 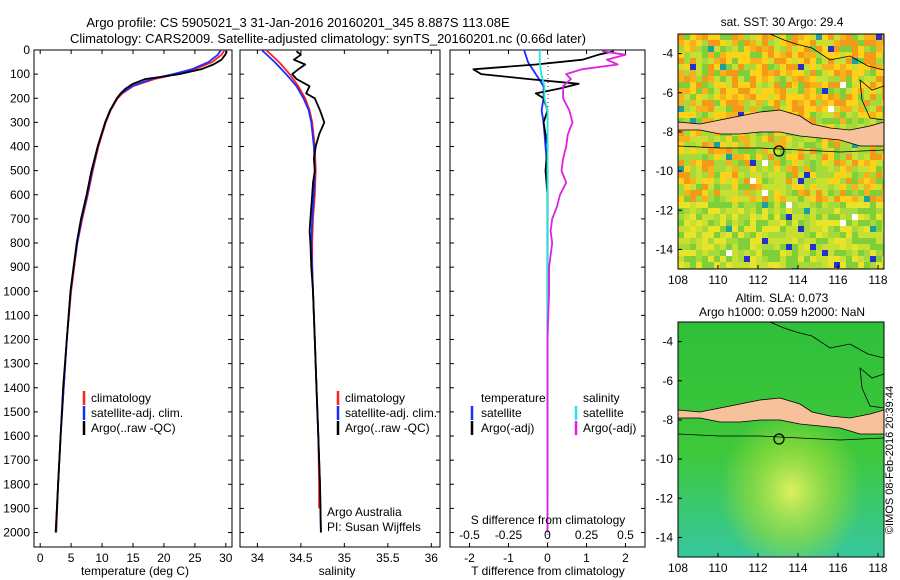 What do you see at coordinates (71, 558) in the screenshot?
I see `x-tick-label: 5` at bounding box center [71, 558].